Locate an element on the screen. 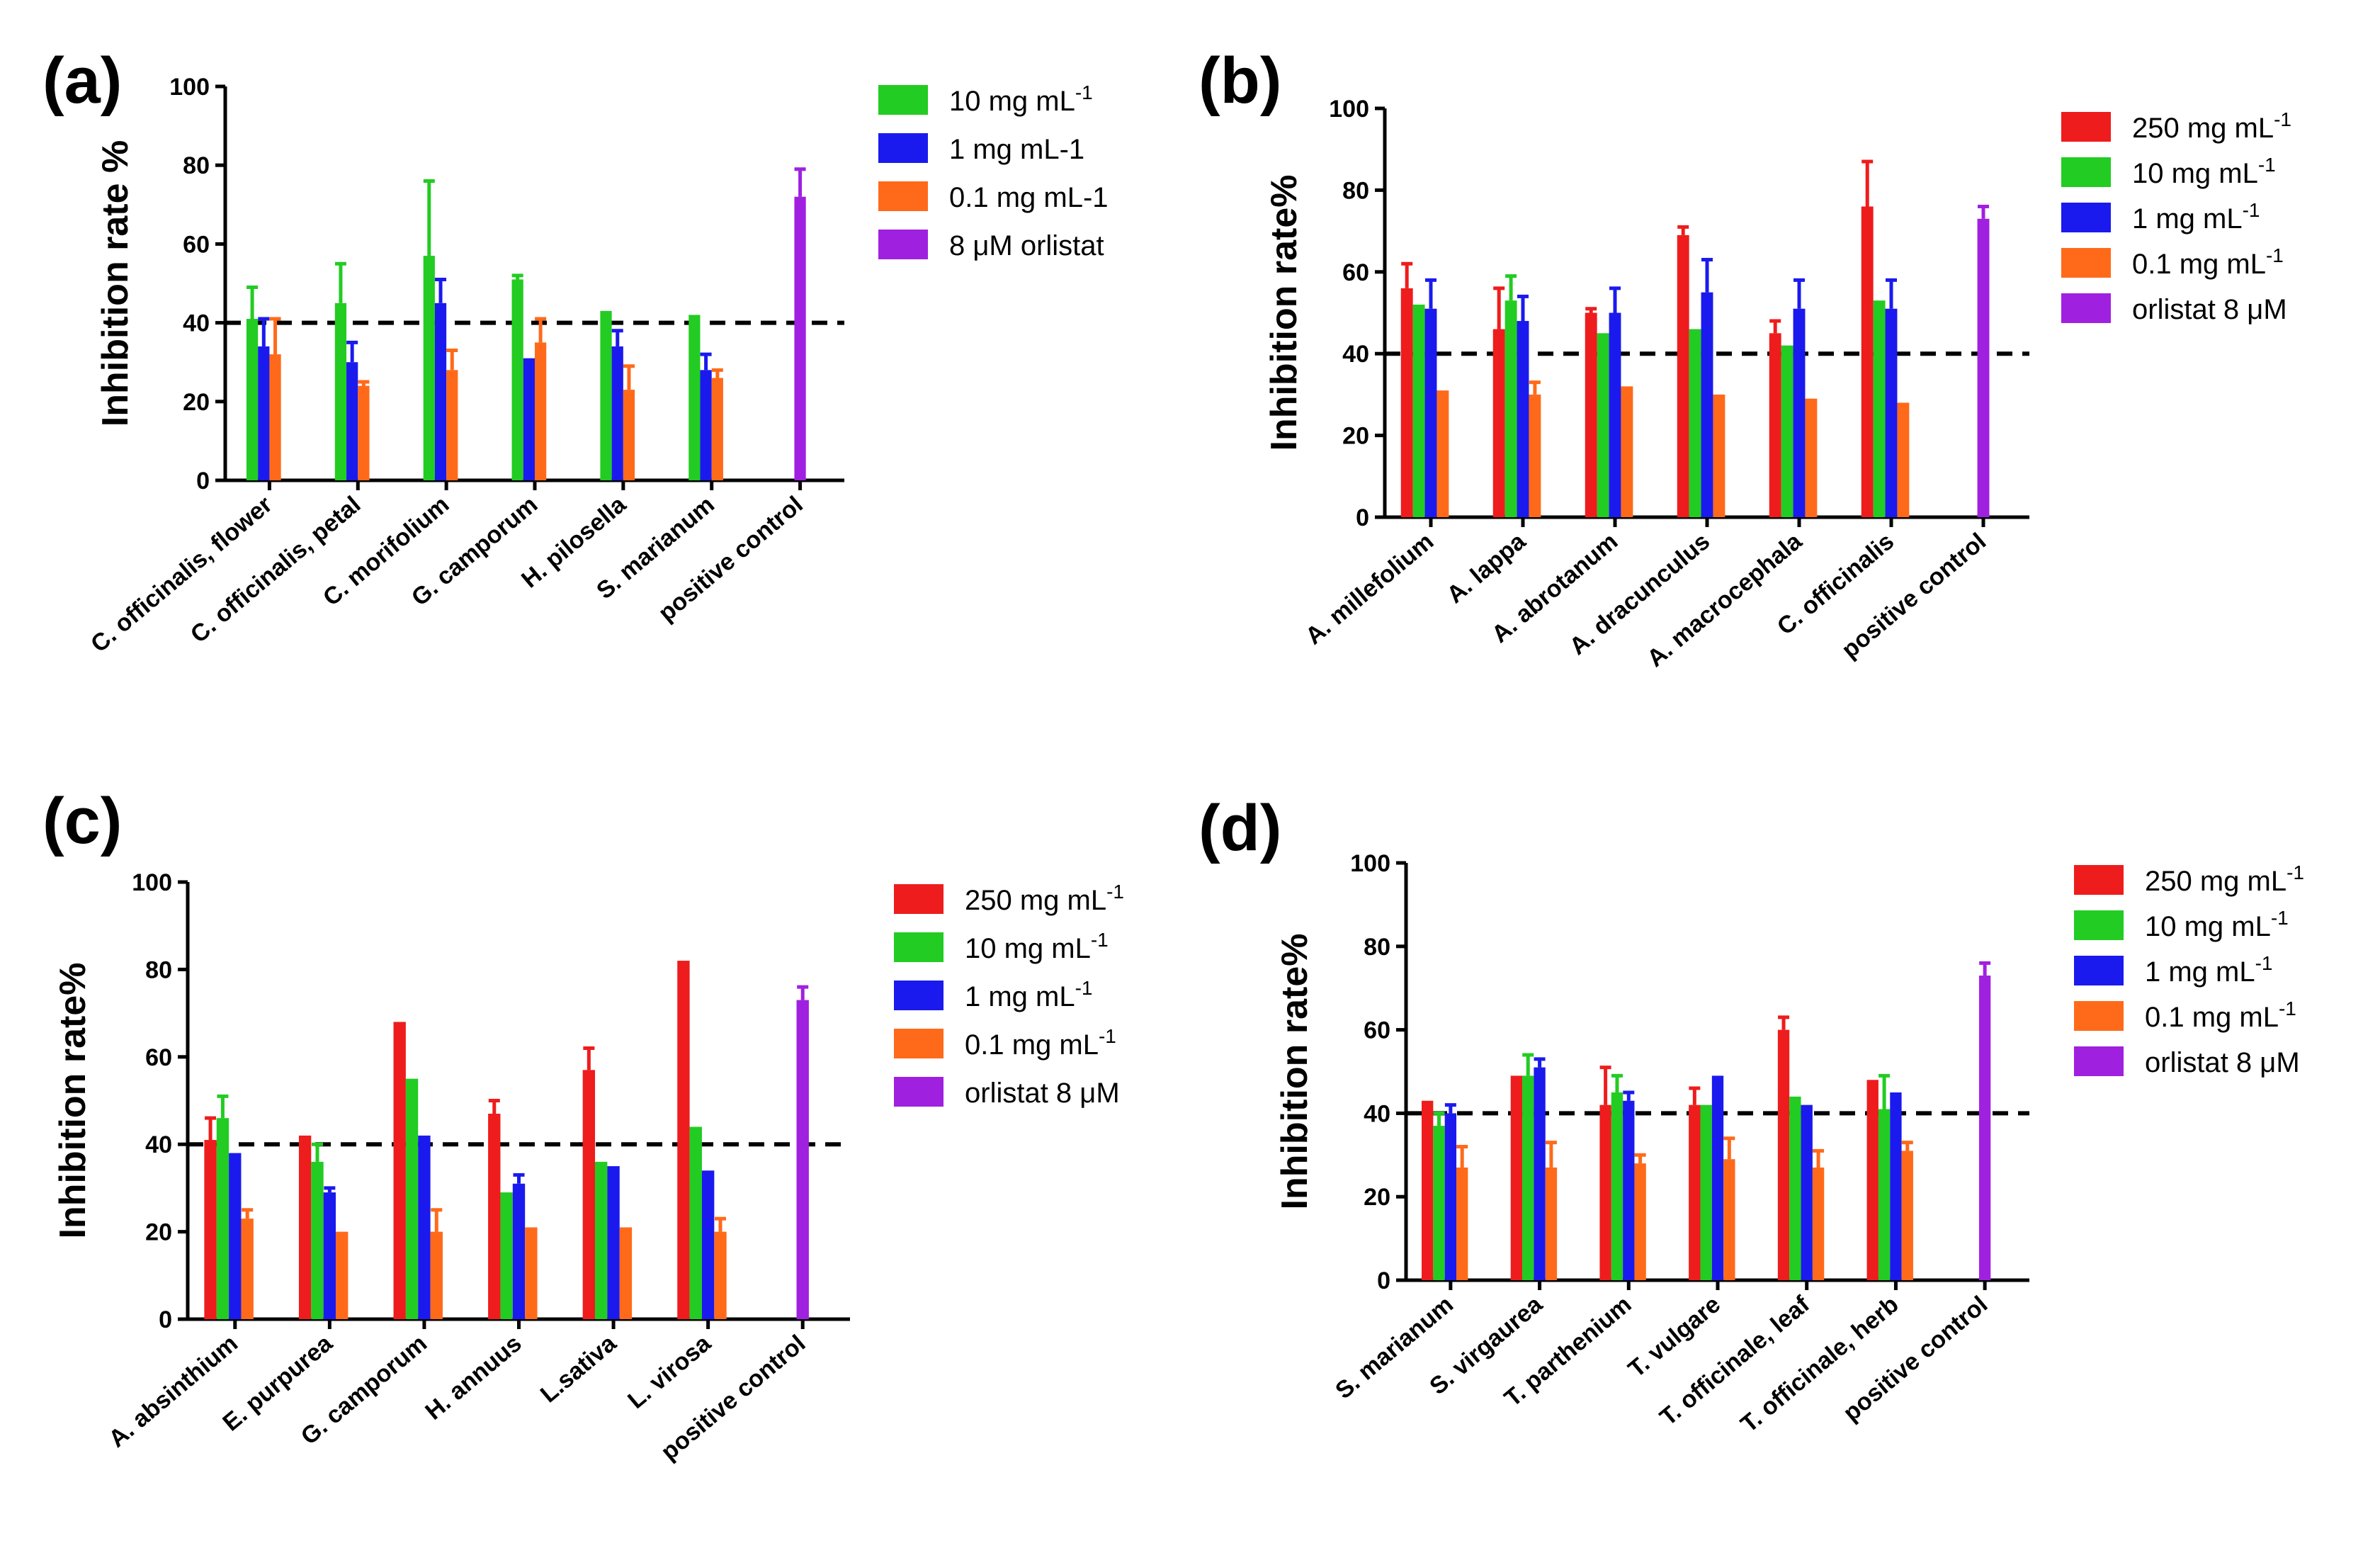 This screenshot has width=2380, height=1565. category-label: H. annuus is located at coordinates (473, 1377).